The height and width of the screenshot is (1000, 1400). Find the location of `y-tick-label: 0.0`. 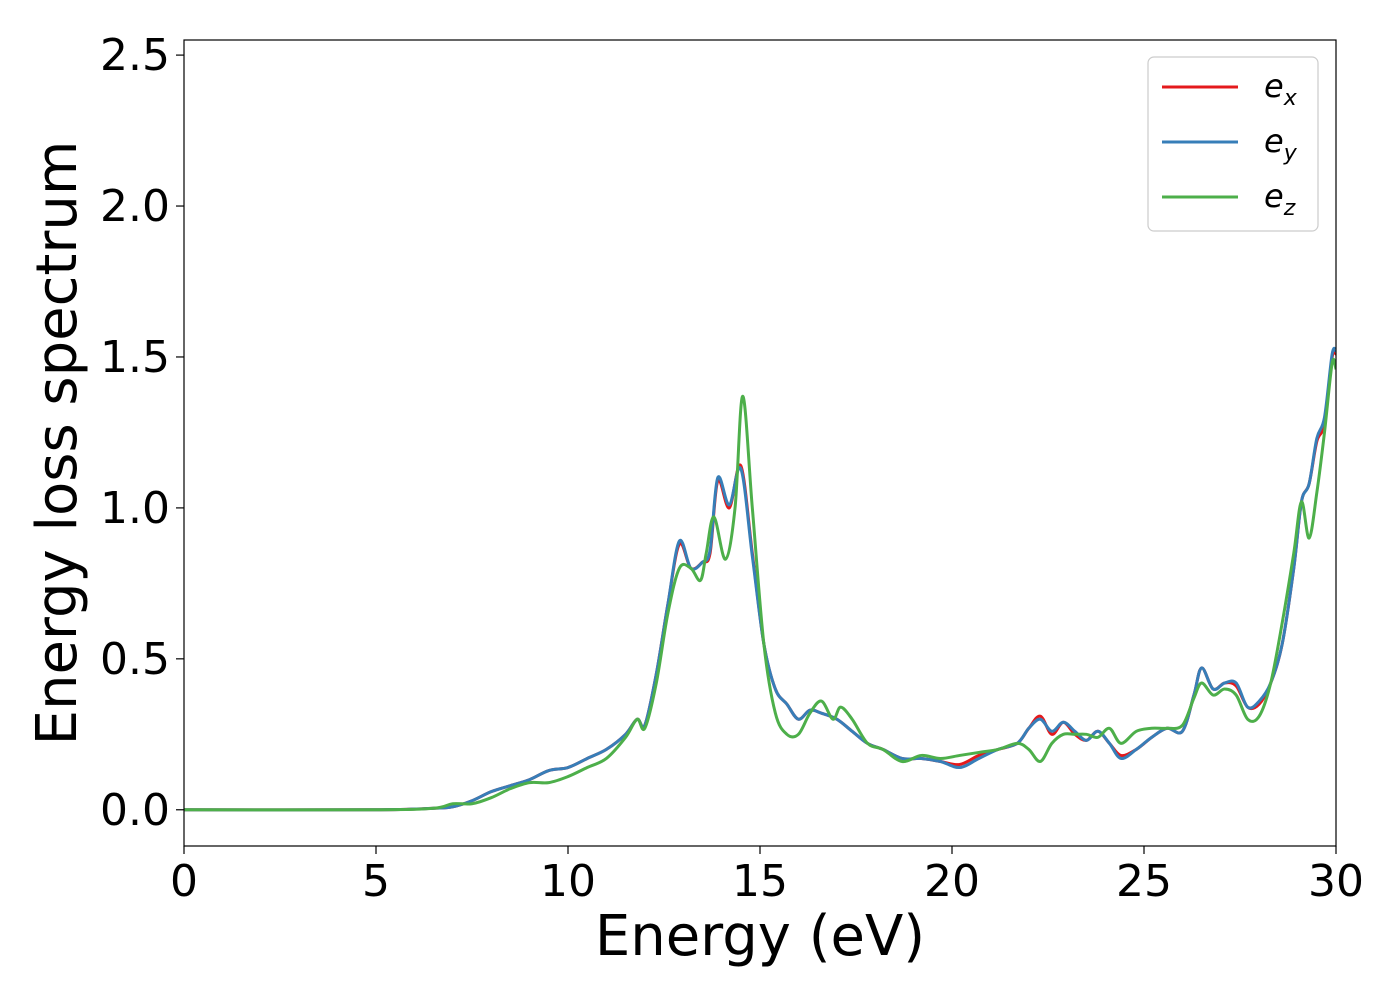

y-tick-label: 0.0 is located at coordinates (135, 810).